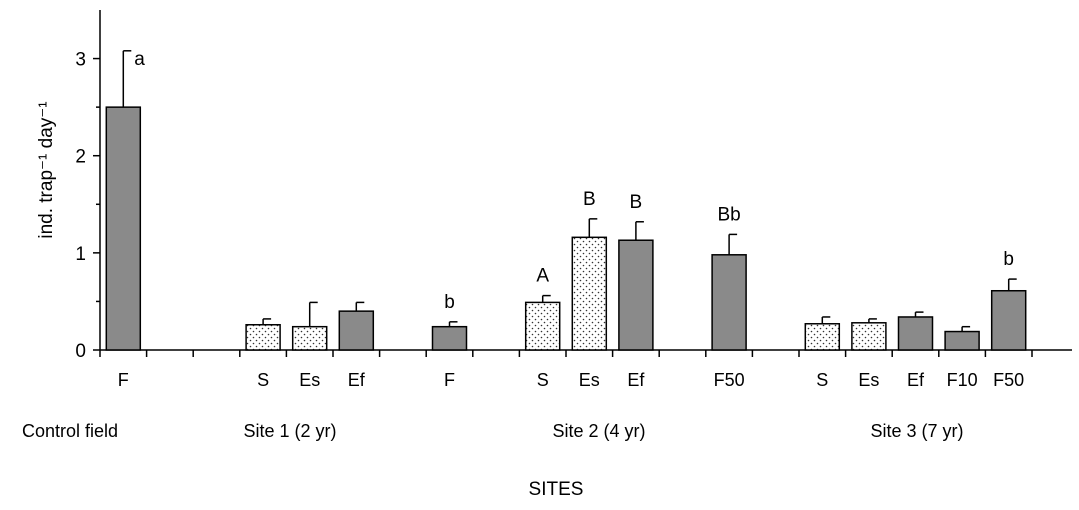 This screenshot has width=1079, height=510. I want to click on y-tick-label: 3, so click(80, 60).